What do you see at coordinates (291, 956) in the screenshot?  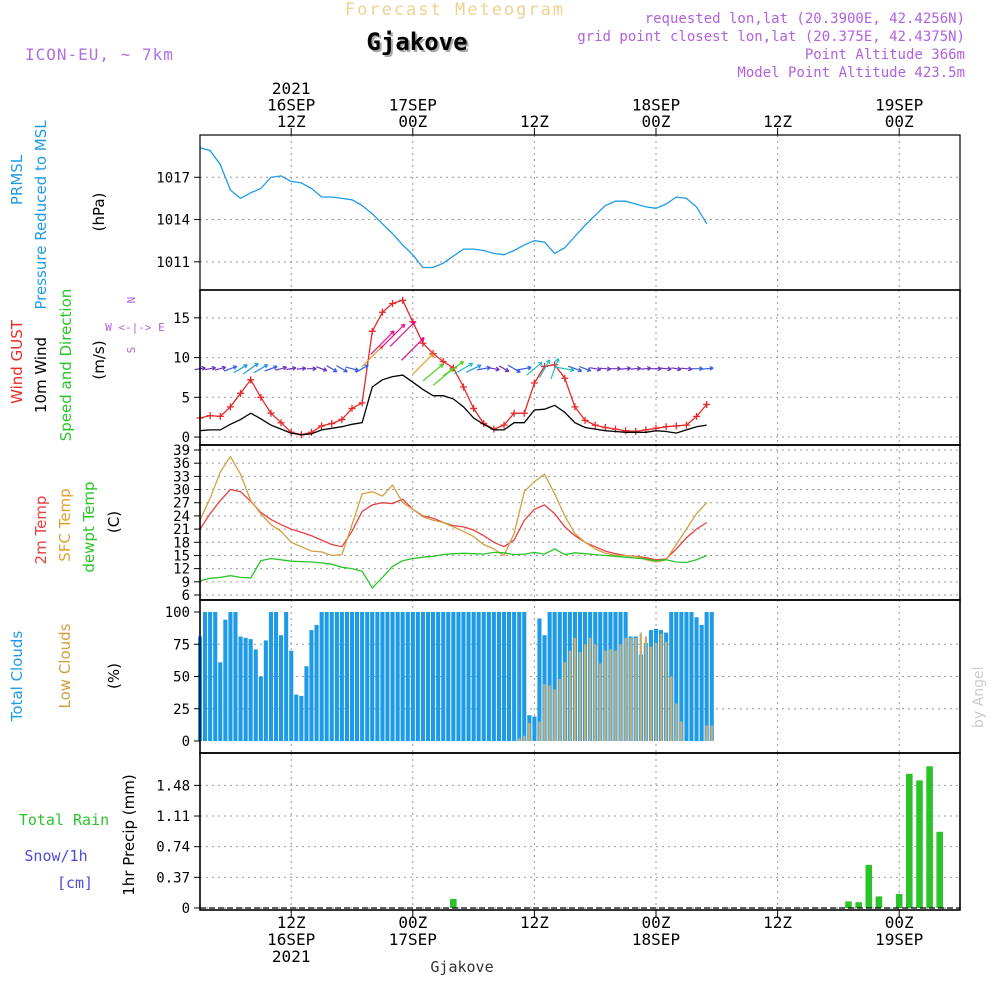 I see `xtick-bottom-label-0-2: 2021` at bounding box center [291, 956].